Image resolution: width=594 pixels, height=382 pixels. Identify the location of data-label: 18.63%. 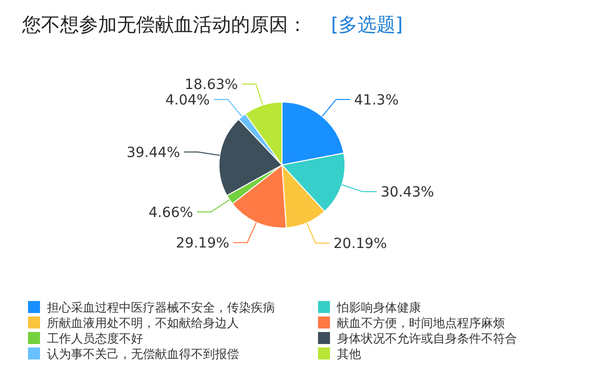
(211, 85).